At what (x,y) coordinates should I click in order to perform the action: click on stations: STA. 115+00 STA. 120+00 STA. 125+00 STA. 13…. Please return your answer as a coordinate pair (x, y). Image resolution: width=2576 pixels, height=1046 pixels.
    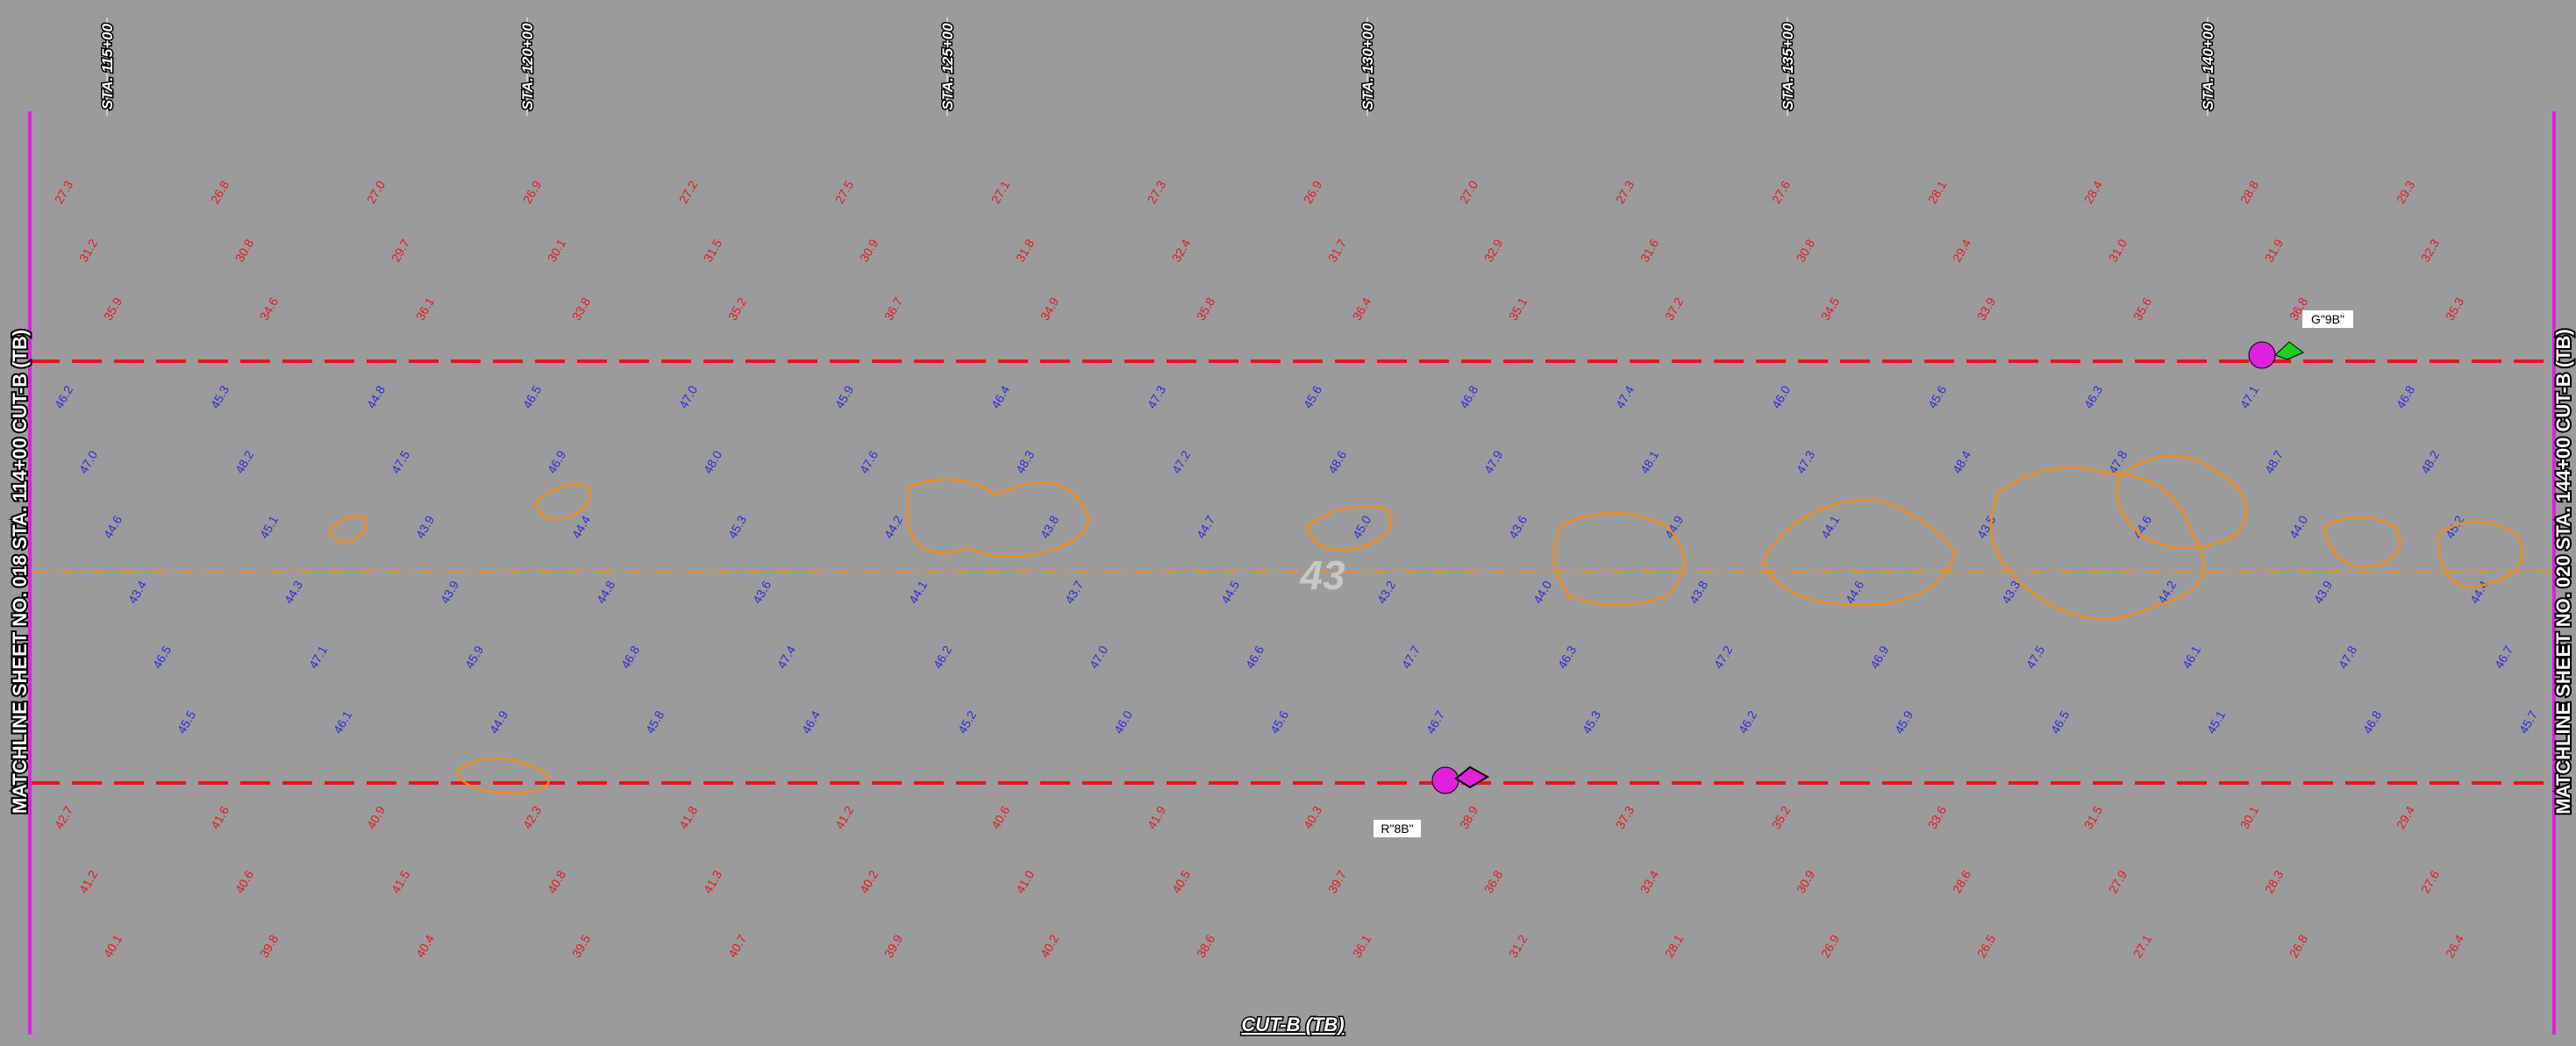
    Looking at the image, I should click on (1158, 67).